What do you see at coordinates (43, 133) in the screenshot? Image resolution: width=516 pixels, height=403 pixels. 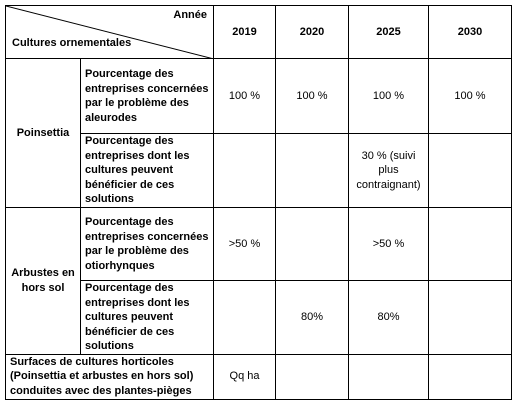 I see `group-label: Poinsettia` at bounding box center [43, 133].